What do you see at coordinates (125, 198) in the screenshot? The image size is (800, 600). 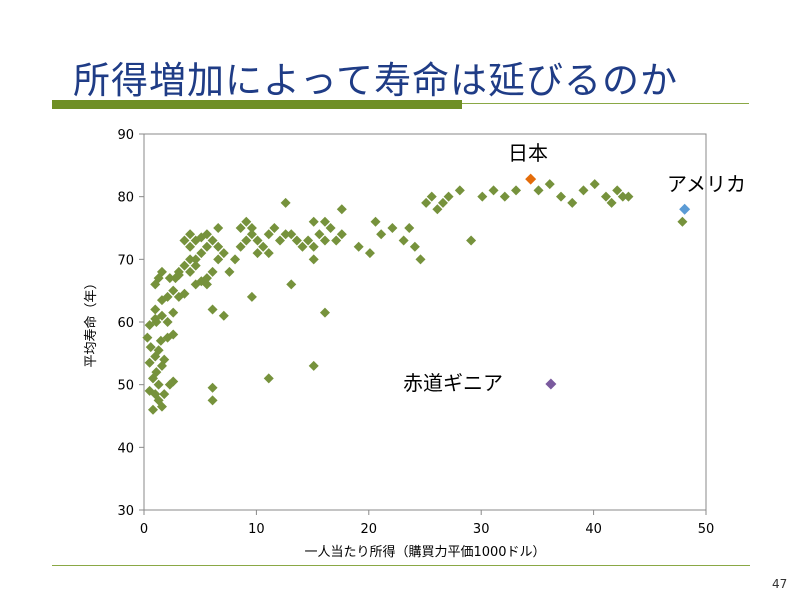 I see `y-tick-label: 80` at bounding box center [125, 198].